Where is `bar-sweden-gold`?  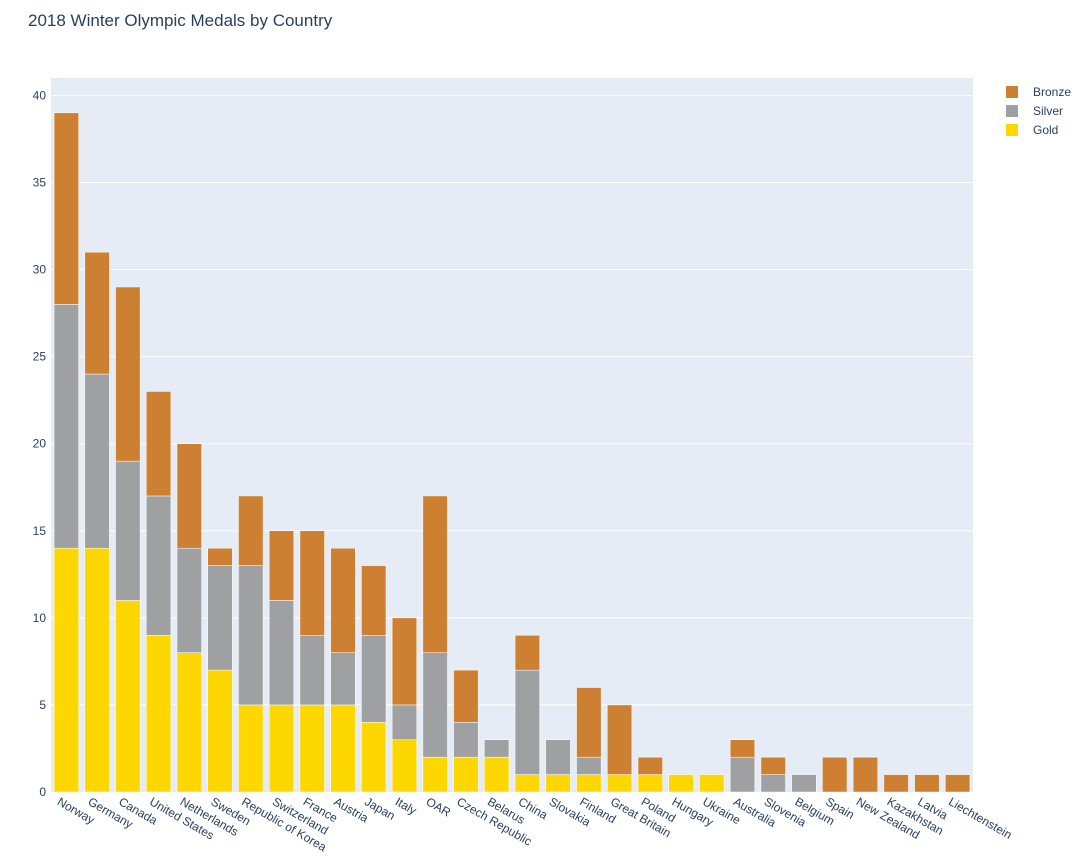 bar-sweden-gold is located at coordinates (220, 731).